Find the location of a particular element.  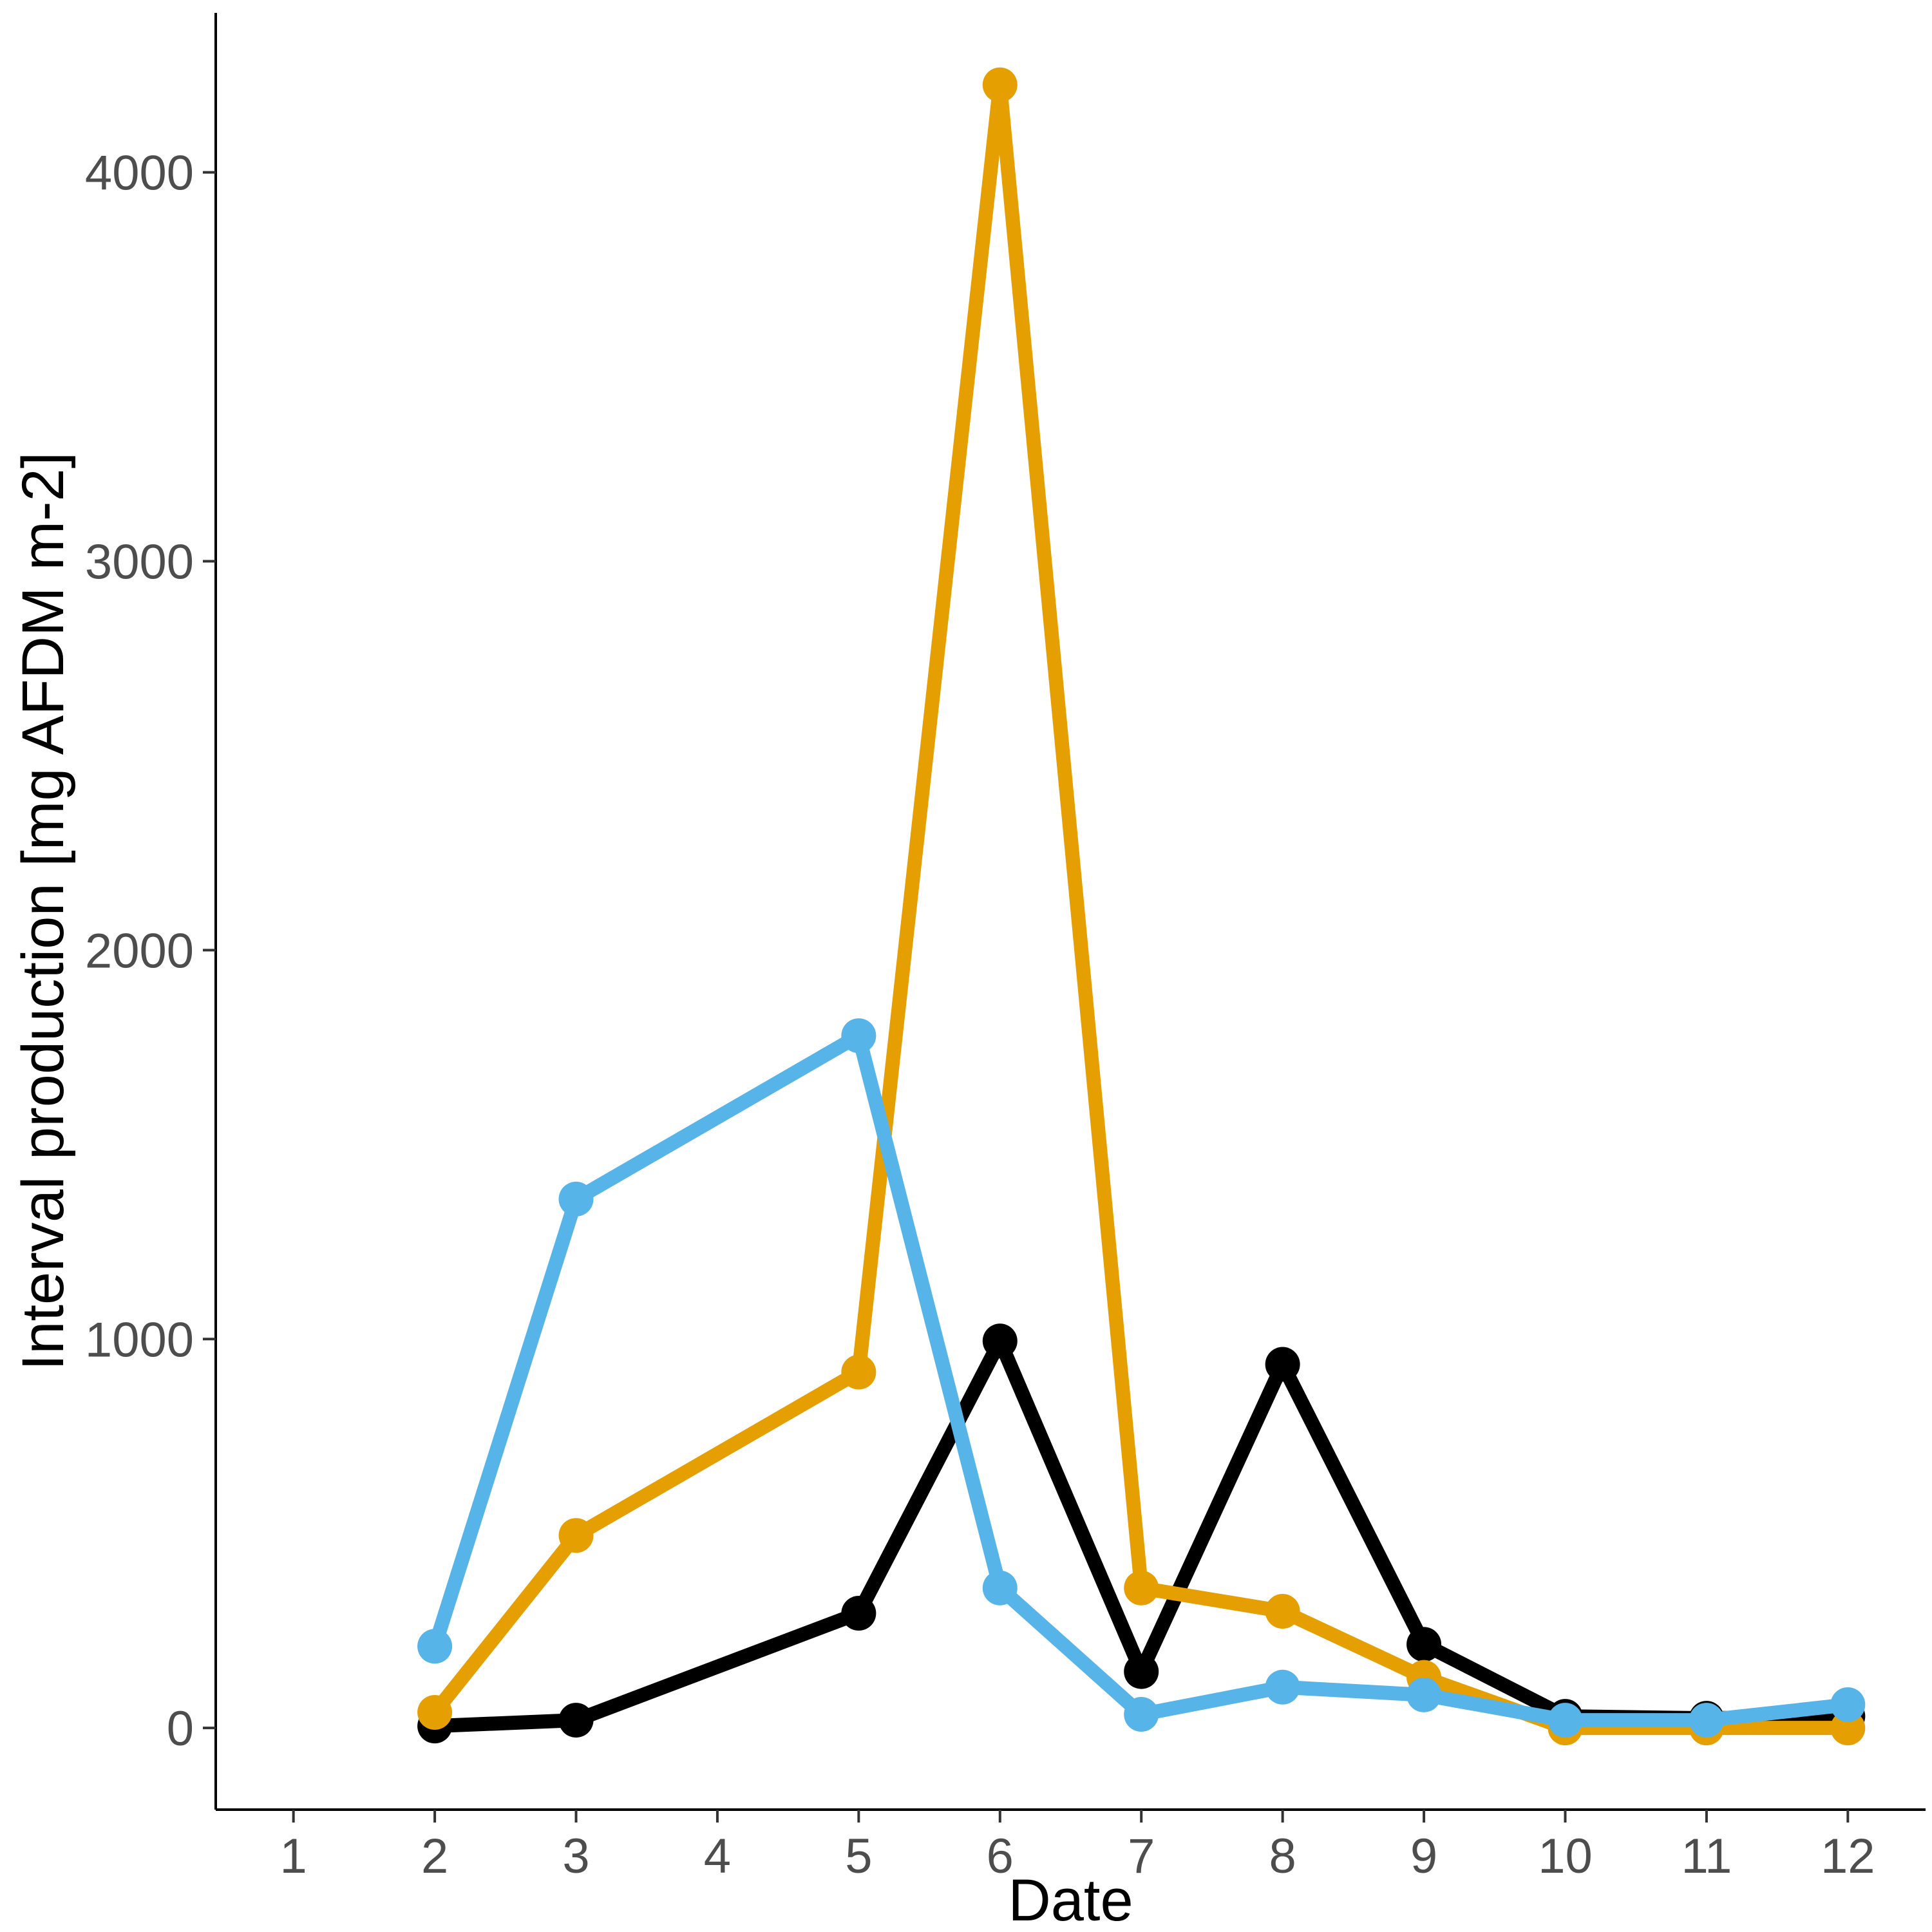

x-tick-label: 11 is located at coordinates (1706, 1857).